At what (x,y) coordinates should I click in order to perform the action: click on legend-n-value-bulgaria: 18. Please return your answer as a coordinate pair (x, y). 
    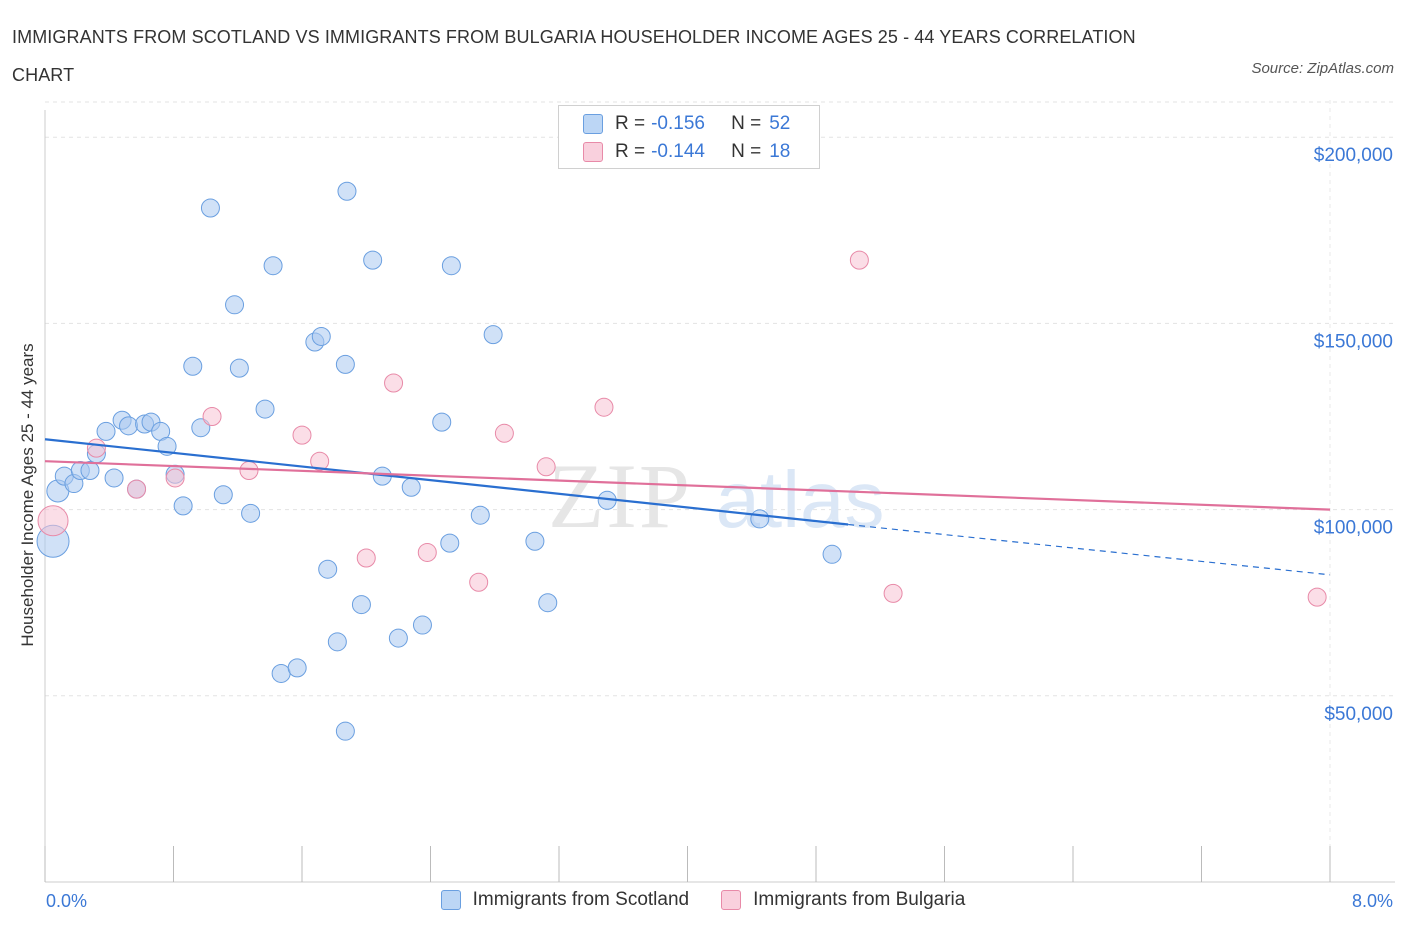
    Looking at the image, I should click on (780, 151).